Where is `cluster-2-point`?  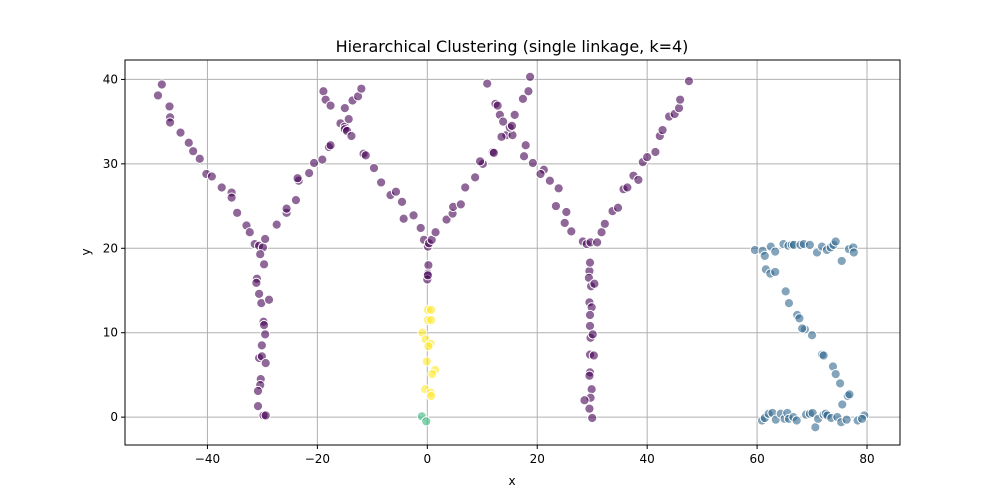 cluster-2-point is located at coordinates (426, 421).